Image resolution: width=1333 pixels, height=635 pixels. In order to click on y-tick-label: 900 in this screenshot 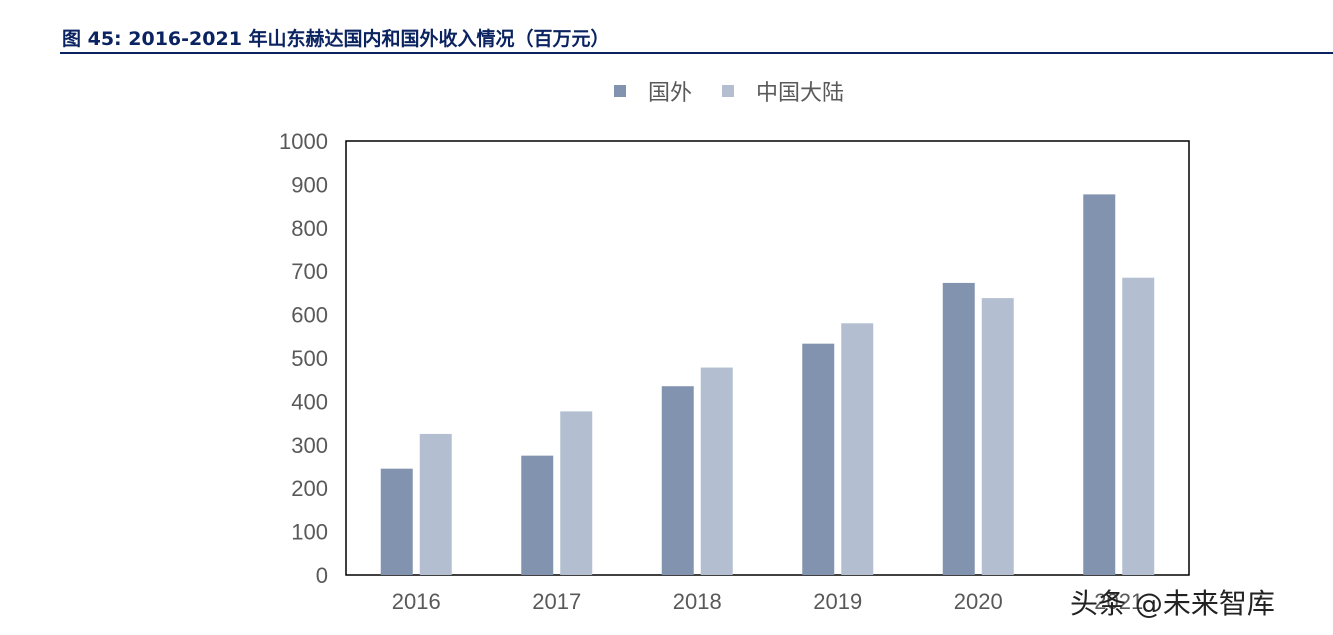, I will do `click(309, 184)`.